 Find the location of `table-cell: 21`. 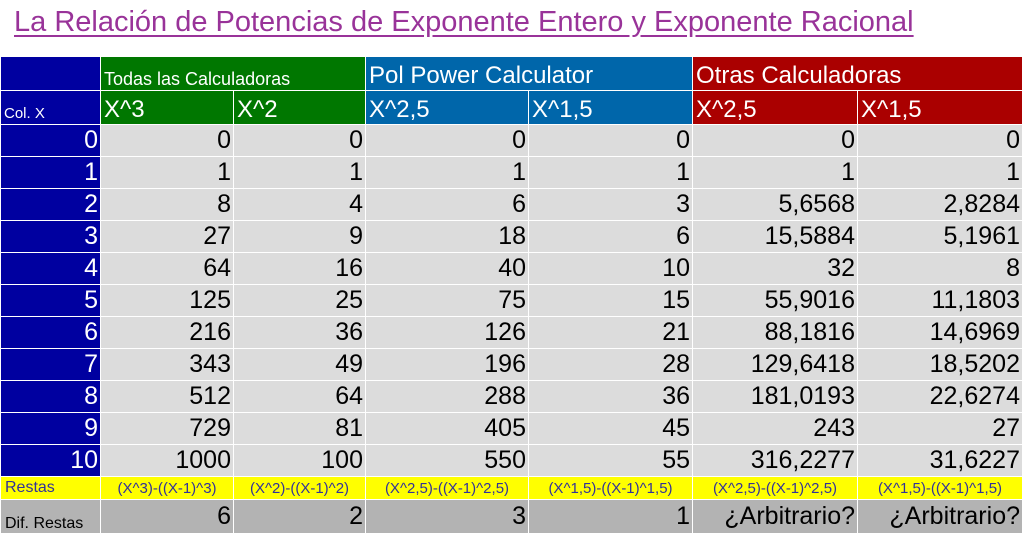

table-cell: 21 is located at coordinates (610, 332).